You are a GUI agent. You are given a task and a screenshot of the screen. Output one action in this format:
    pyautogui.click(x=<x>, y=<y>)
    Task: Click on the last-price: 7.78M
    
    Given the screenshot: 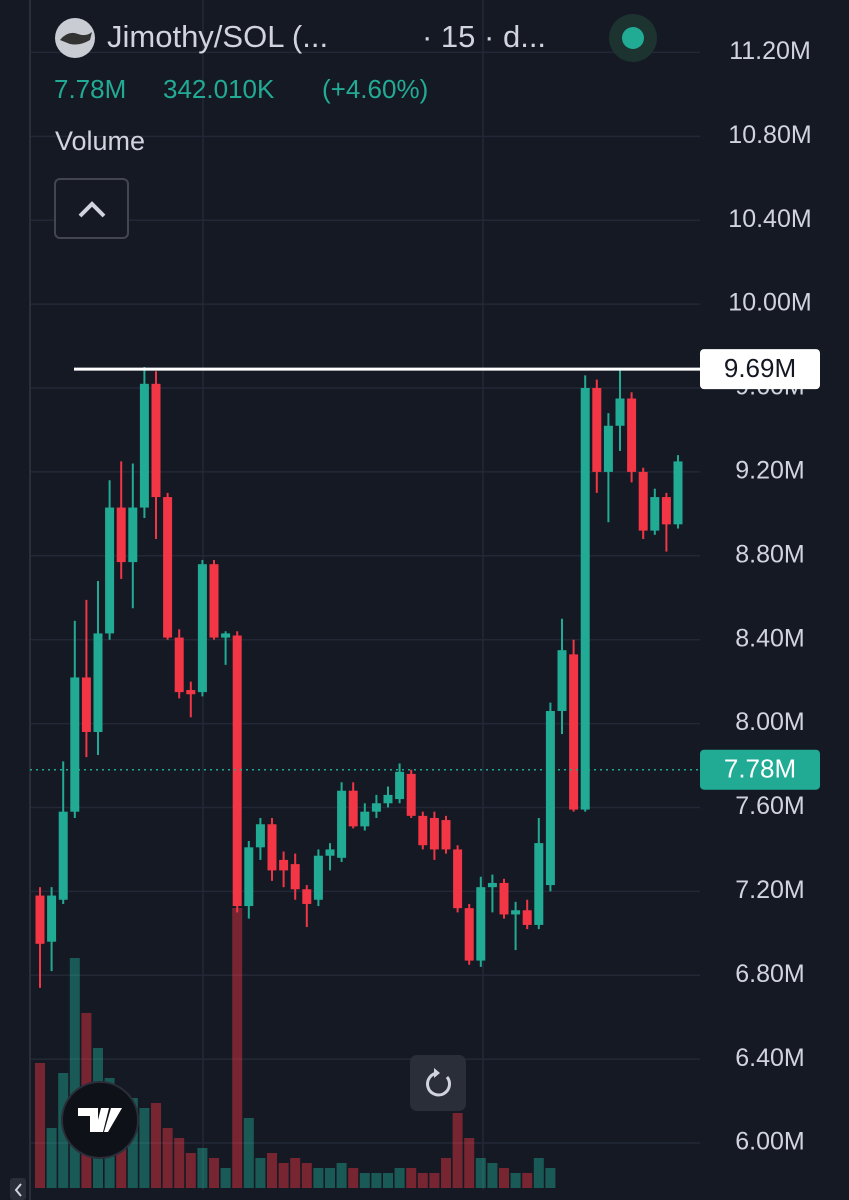 What is the action you would take?
    pyautogui.click(x=90, y=89)
    